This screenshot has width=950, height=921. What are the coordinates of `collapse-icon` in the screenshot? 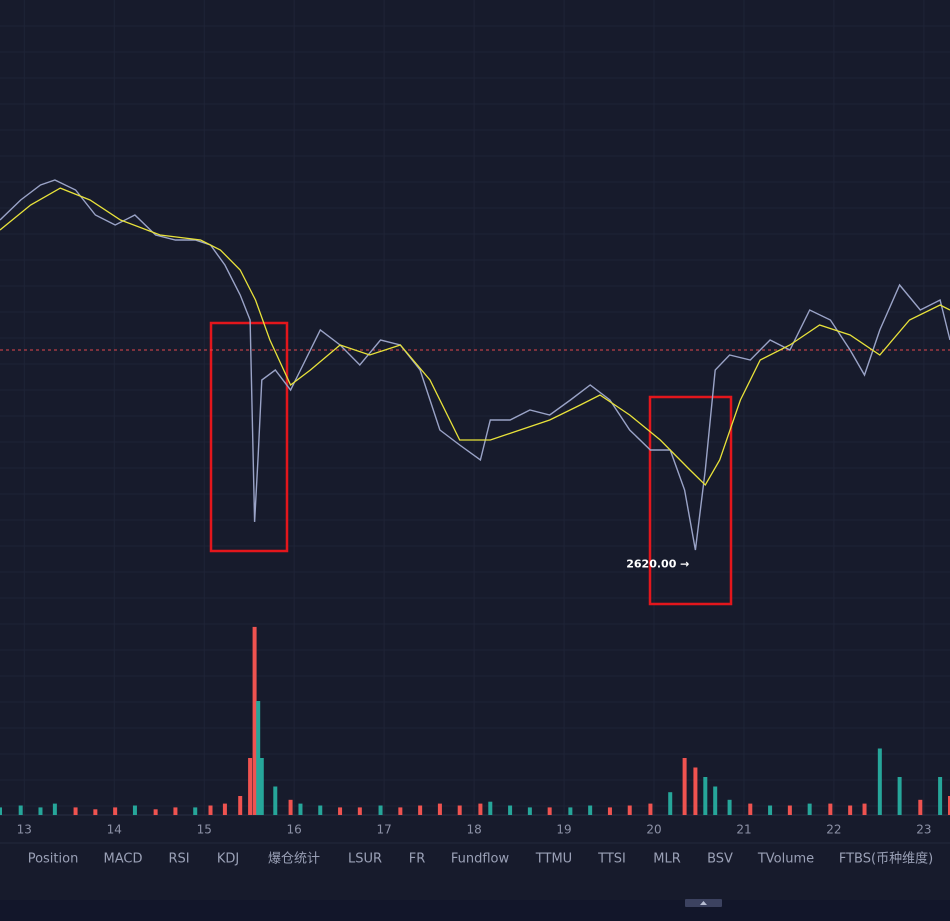 It's located at (703, 903).